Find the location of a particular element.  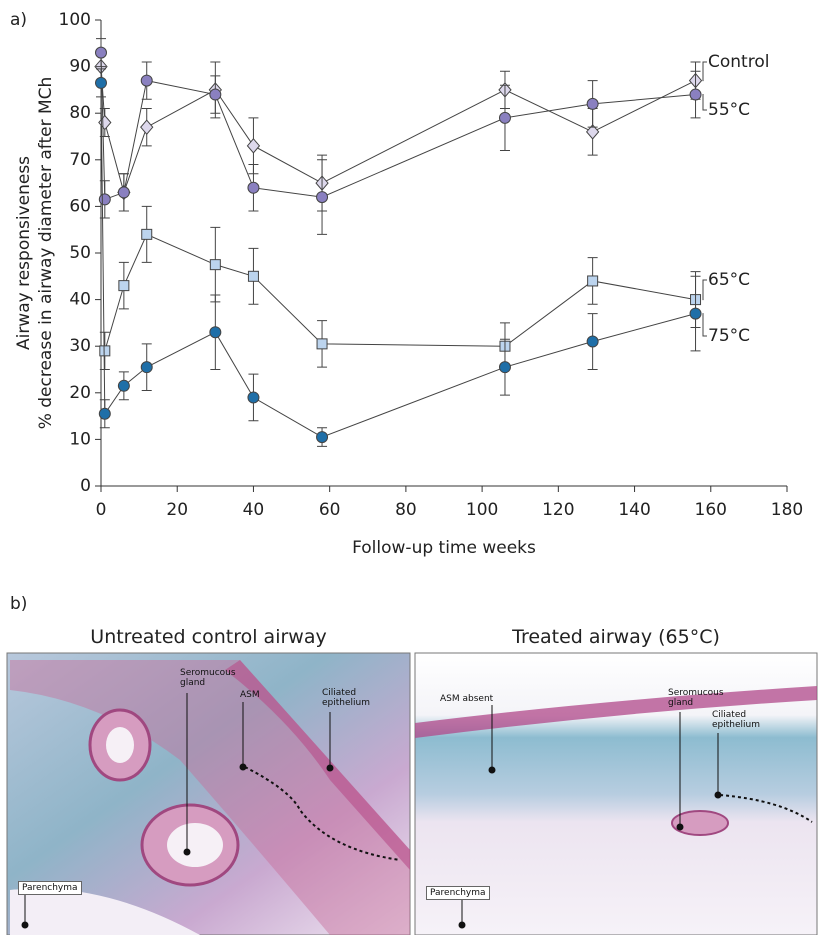

series-label: Control is located at coordinates (738, 62).